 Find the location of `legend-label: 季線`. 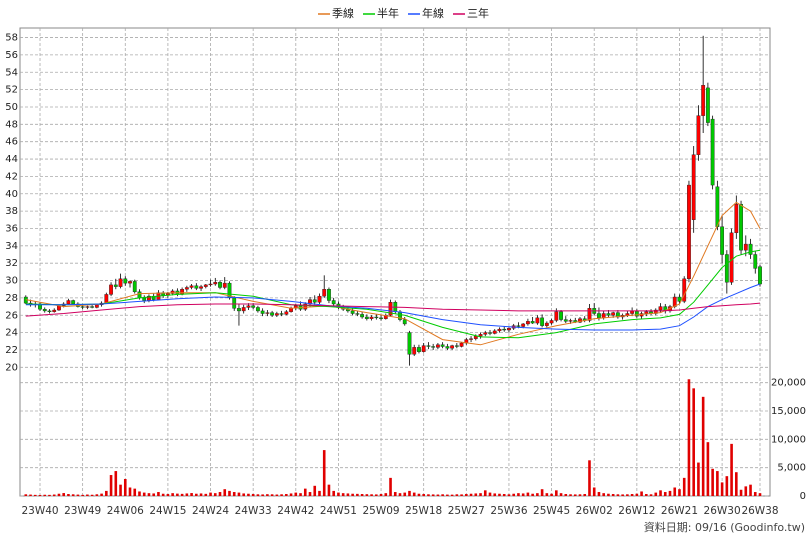

legend-label: 季線 is located at coordinates (343, 13).